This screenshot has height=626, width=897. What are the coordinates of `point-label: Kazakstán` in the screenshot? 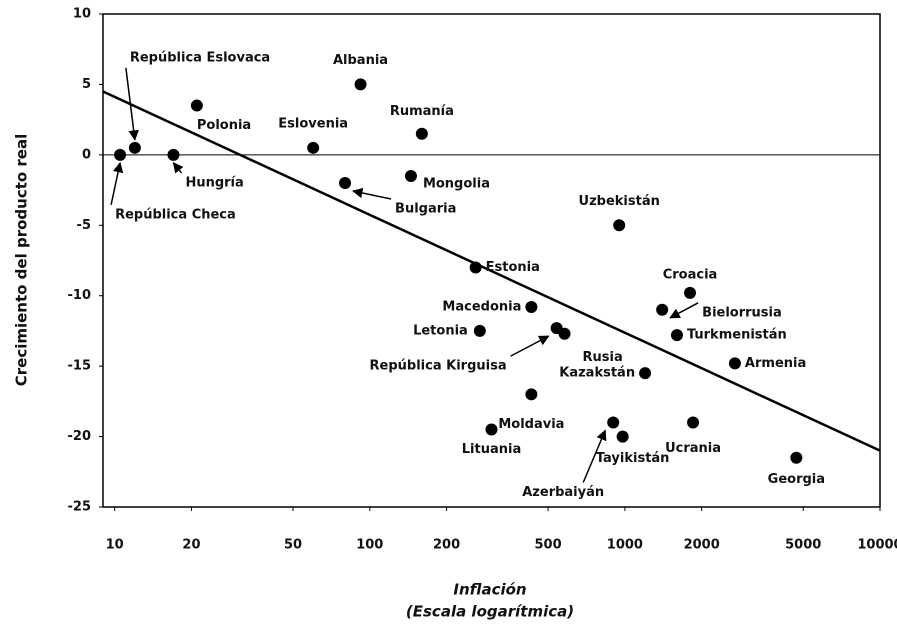 It's located at (597, 373).